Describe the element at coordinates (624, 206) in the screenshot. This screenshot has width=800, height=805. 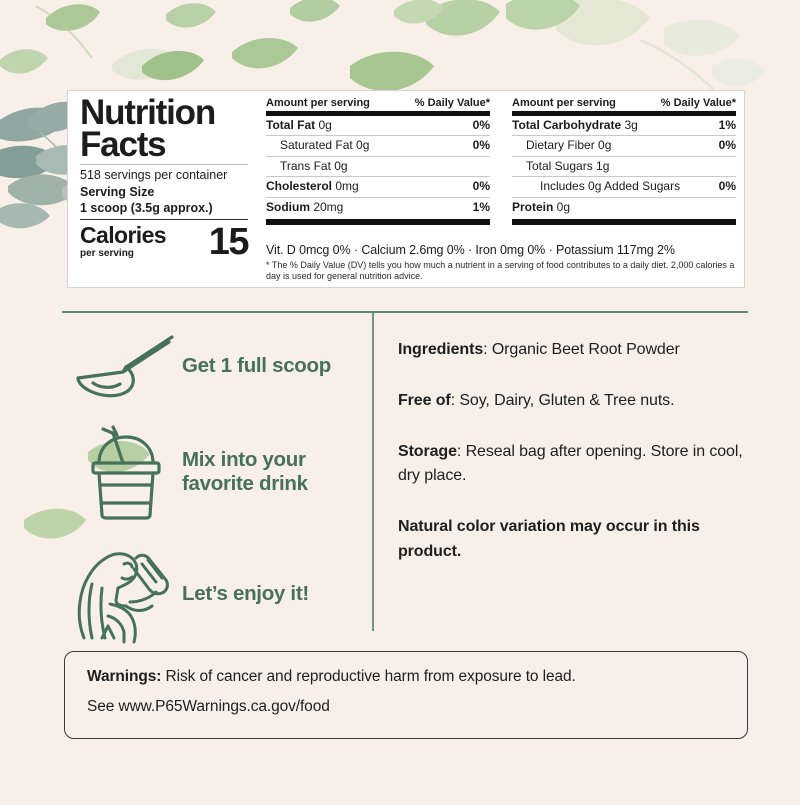
I see `nutrient-row: Protein 0g` at that location.